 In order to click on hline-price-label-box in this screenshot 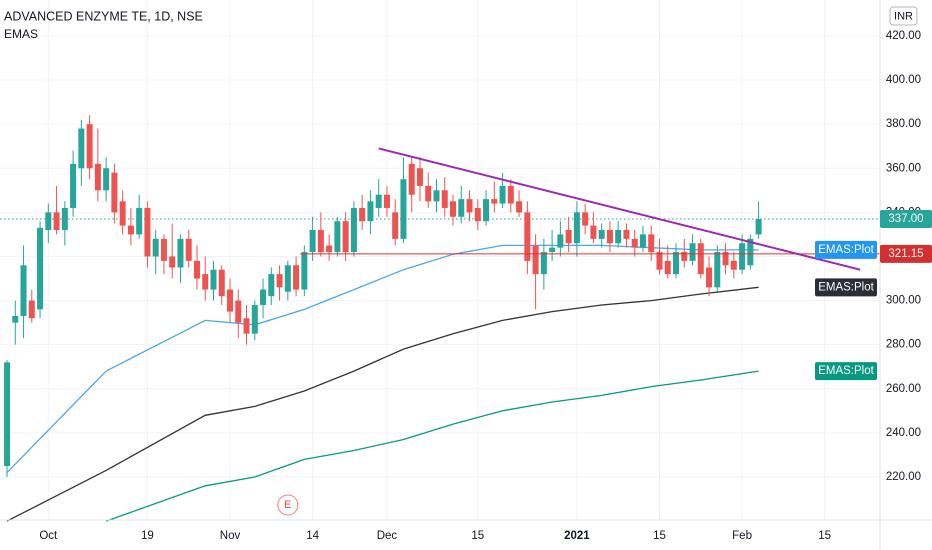, I will do `click(906, 253)`.